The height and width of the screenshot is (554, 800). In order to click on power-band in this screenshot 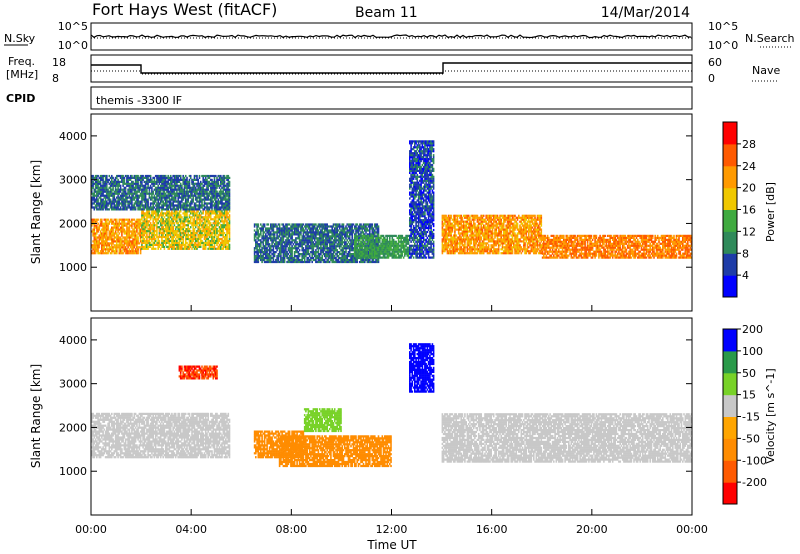, I will do `click(116, 236)`.